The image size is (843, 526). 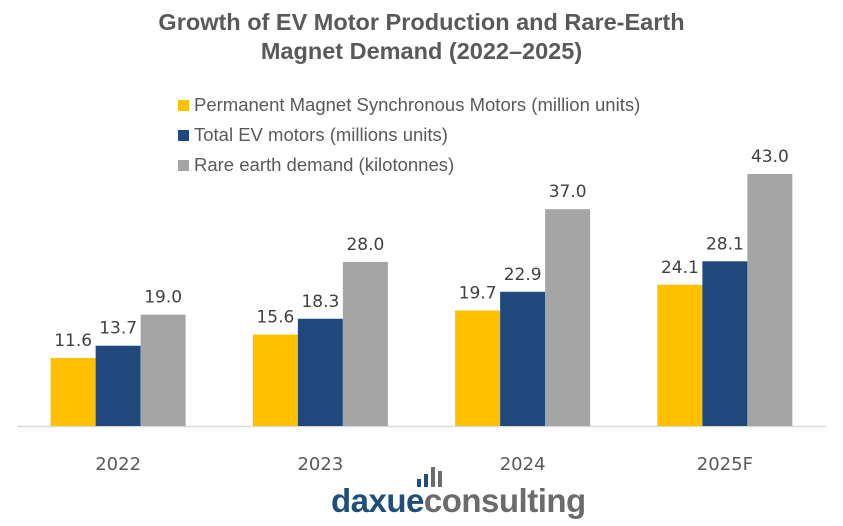 What do you see at coordinates (377, 500) in the screenshot?
I see `logo-text-daxue: daxue` at bounding box center [377, 500].